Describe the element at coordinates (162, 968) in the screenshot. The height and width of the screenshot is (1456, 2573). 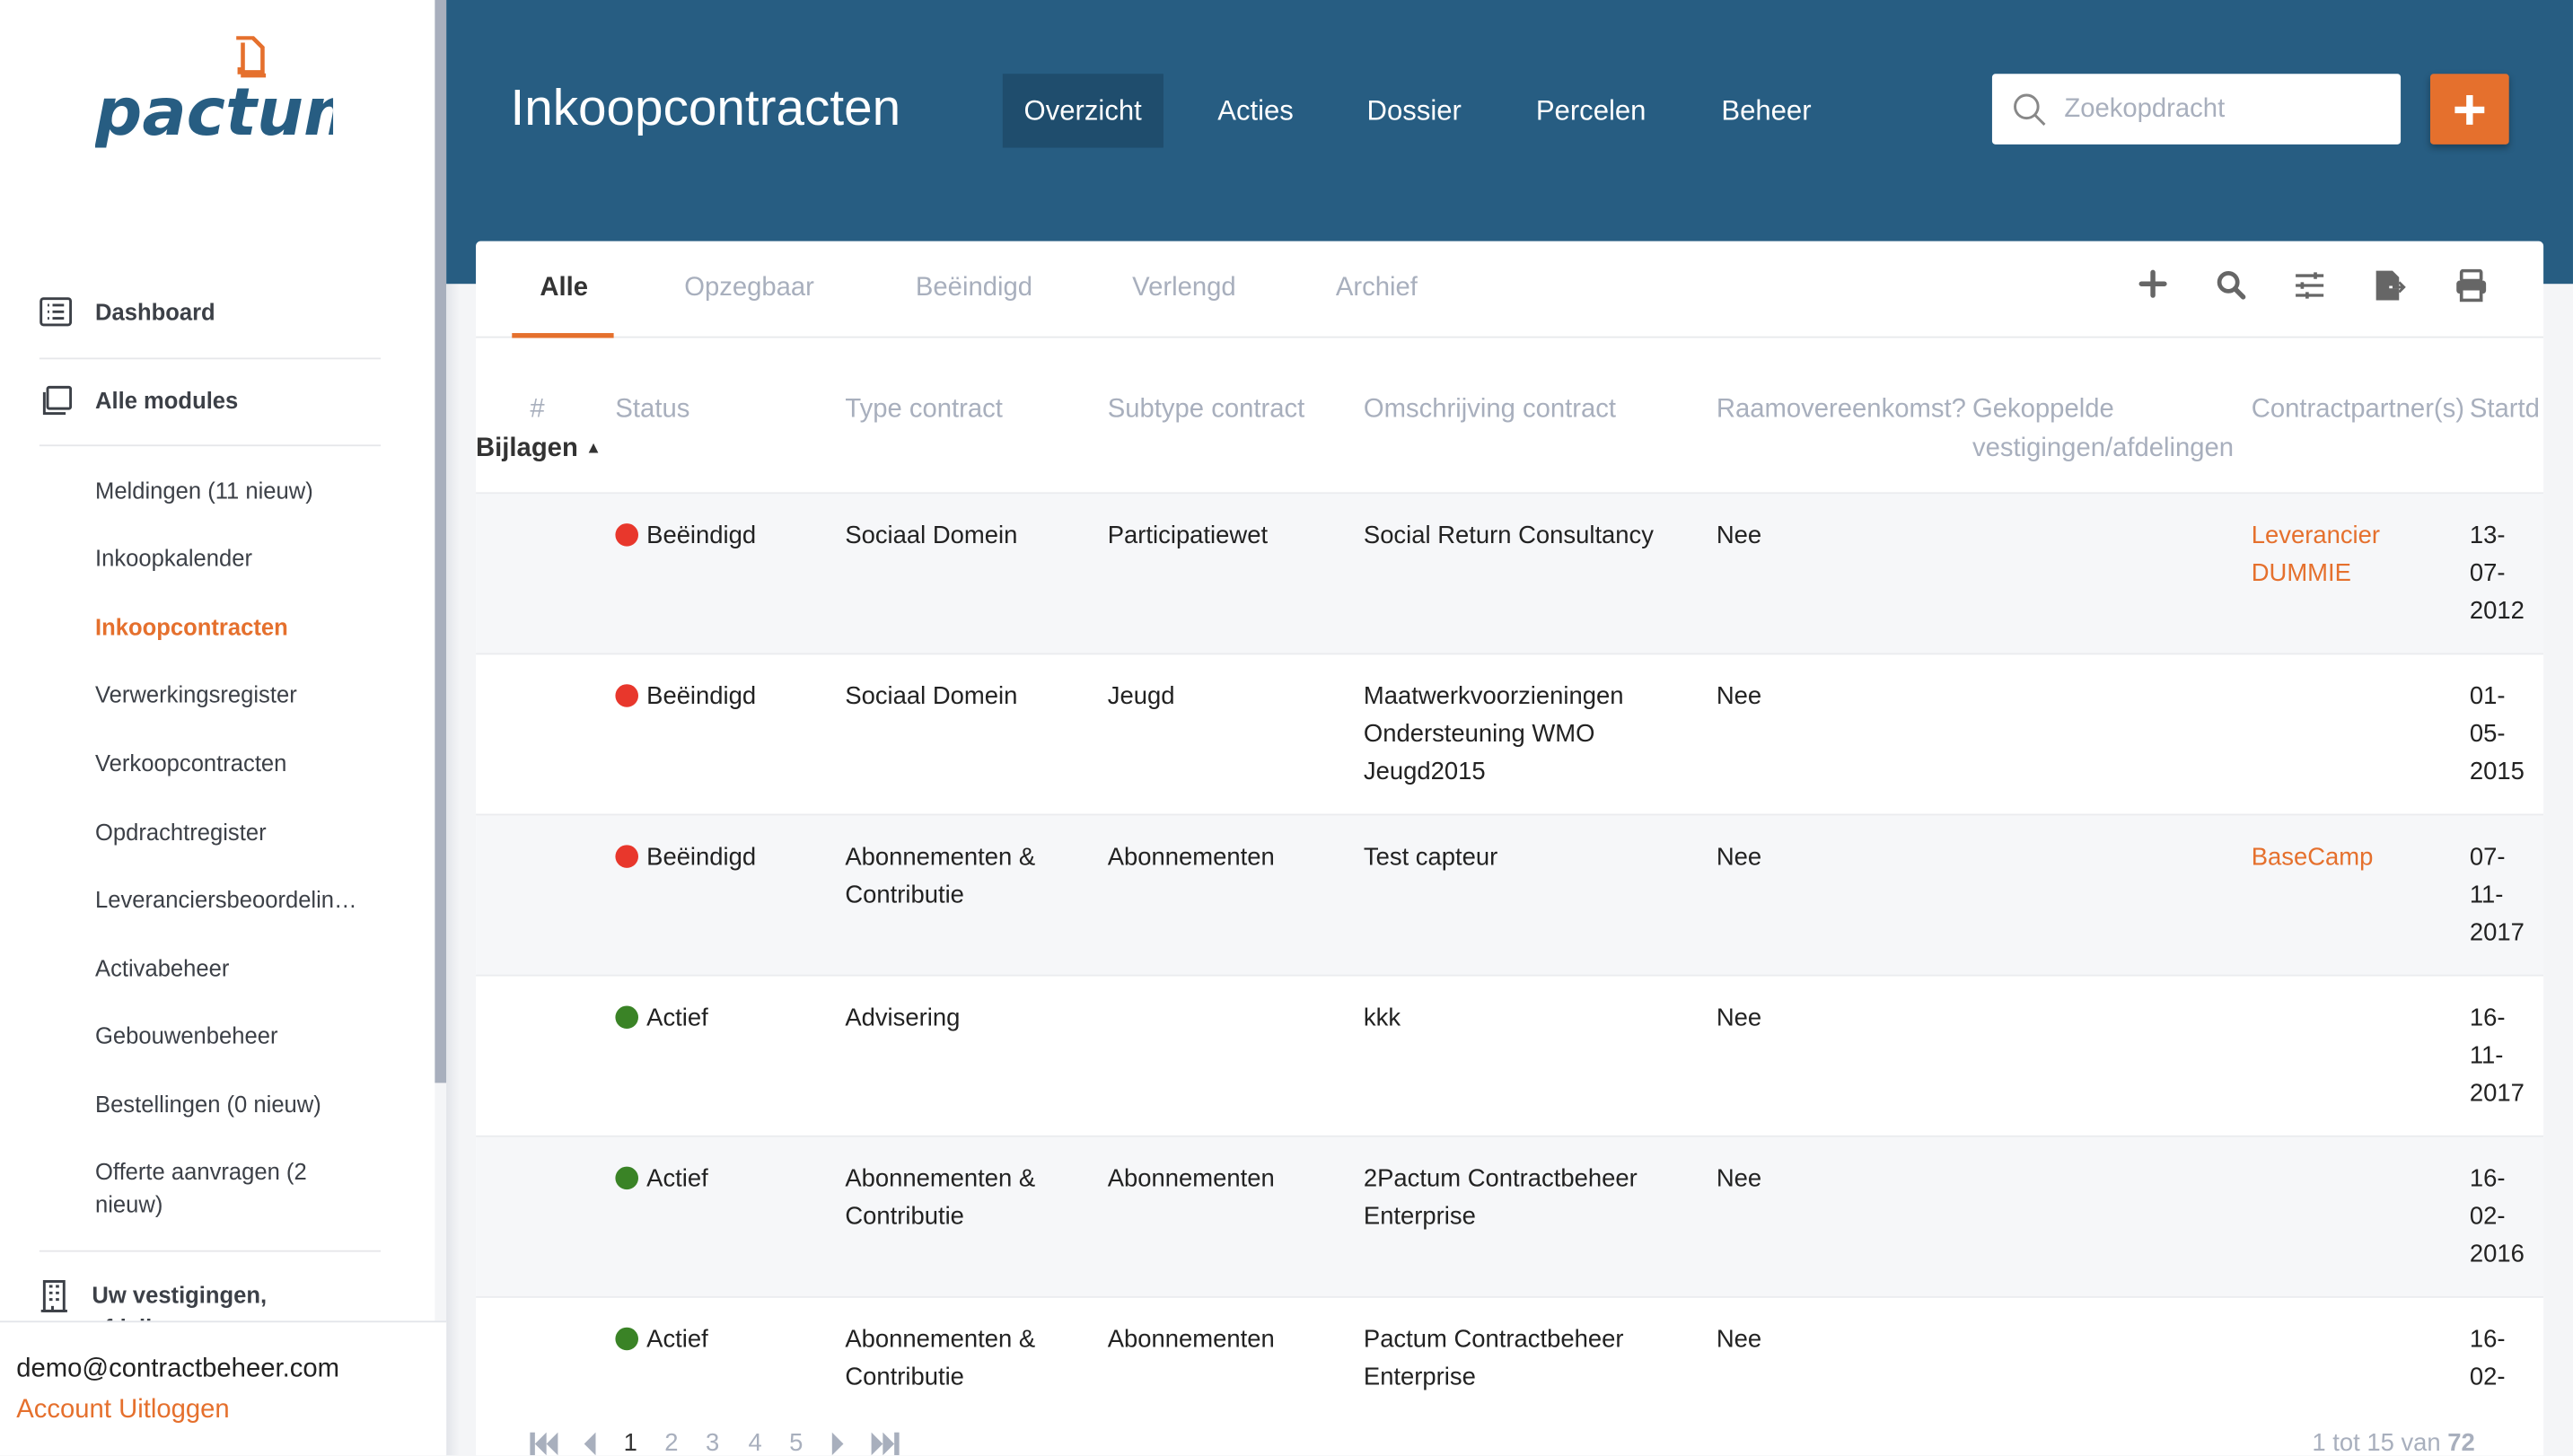
I see `sidebar-item-activabeheer: Activabeheer` at that location.